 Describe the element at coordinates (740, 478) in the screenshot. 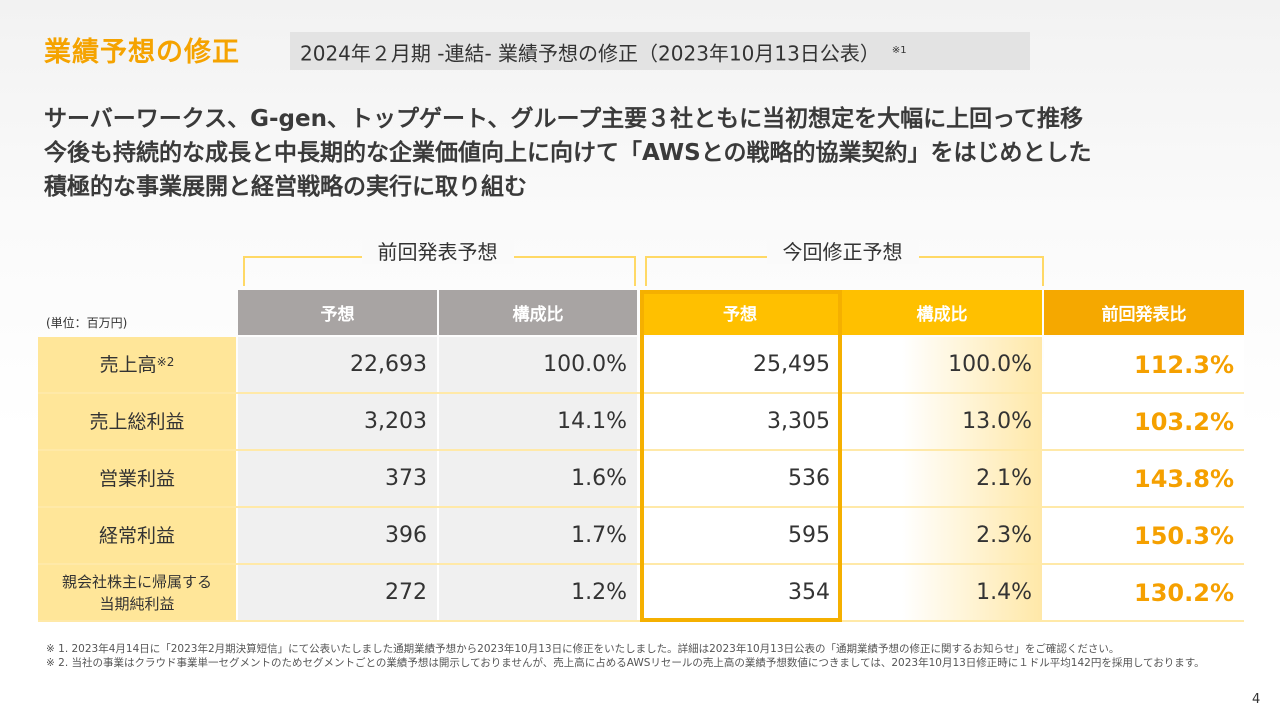

I see `table-cell: 536` at that location.